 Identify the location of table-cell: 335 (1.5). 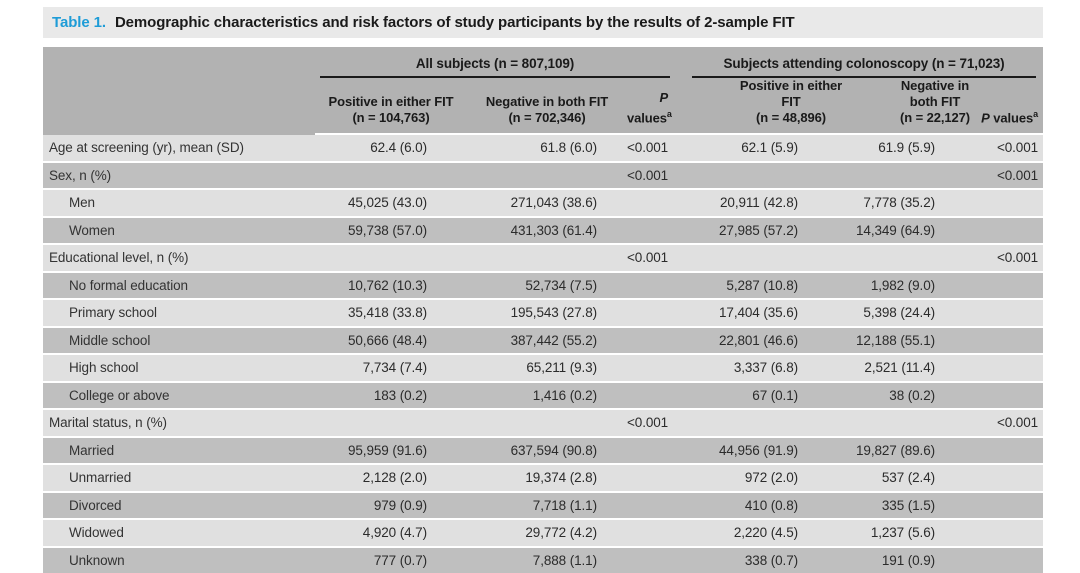
(915, 506).